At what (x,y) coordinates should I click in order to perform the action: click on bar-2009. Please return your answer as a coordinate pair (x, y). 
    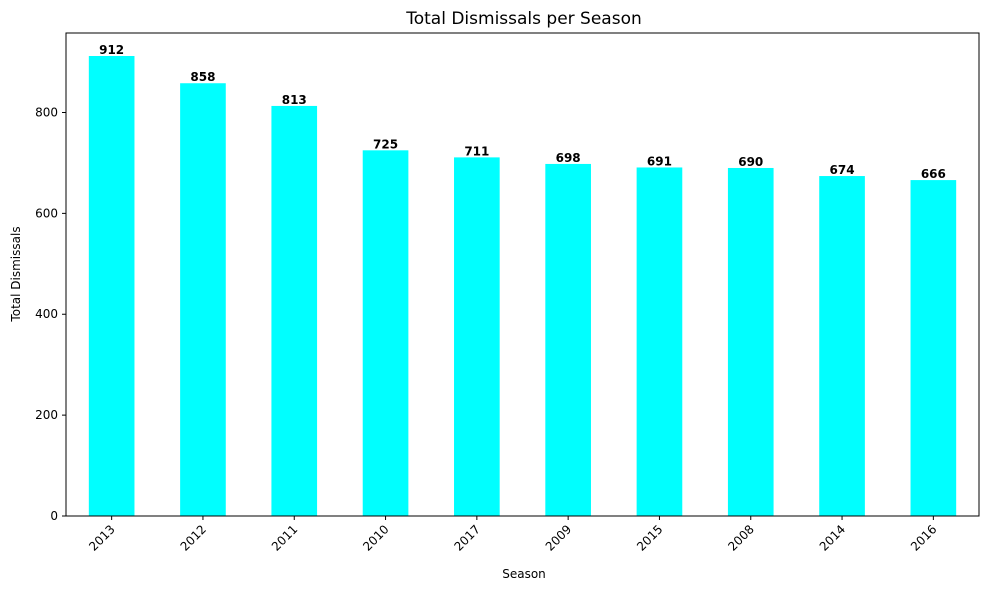
    Looking at the image, I should click on (568, 339).